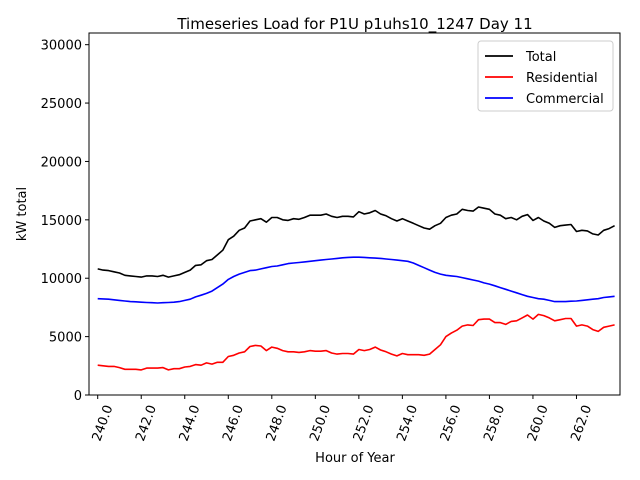 The width and height of the screenshot is (640, 480). Describe the element at coordinates (356, 342) in the screenshot. I see `series-line-residential` at that location.